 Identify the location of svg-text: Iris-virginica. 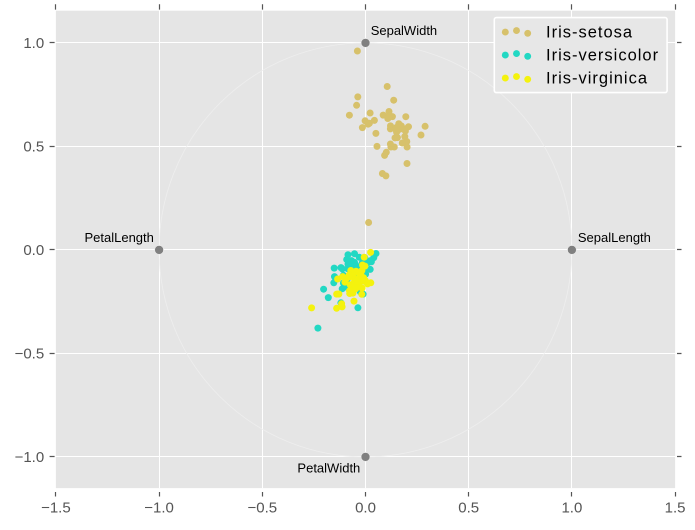
(597, 79).